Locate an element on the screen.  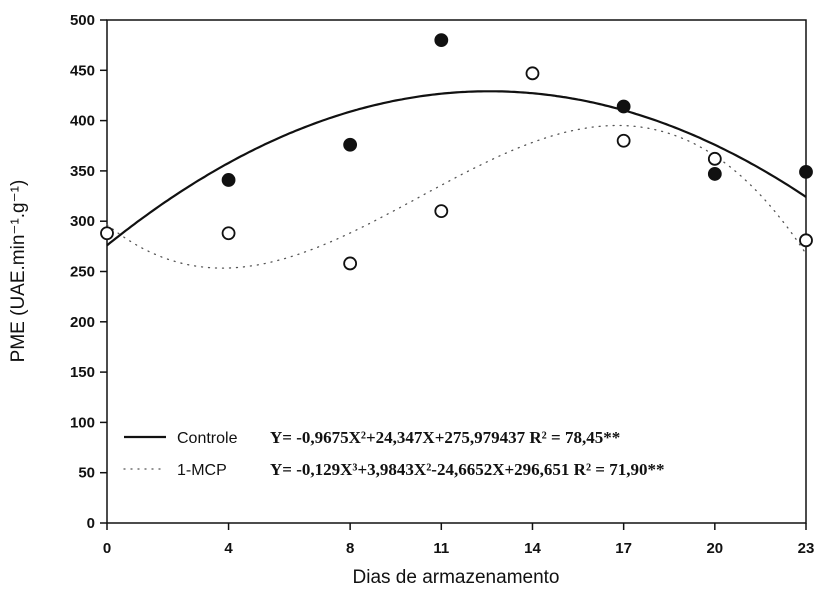
y-tick-label: 500 is located at coordinates (82, 20).